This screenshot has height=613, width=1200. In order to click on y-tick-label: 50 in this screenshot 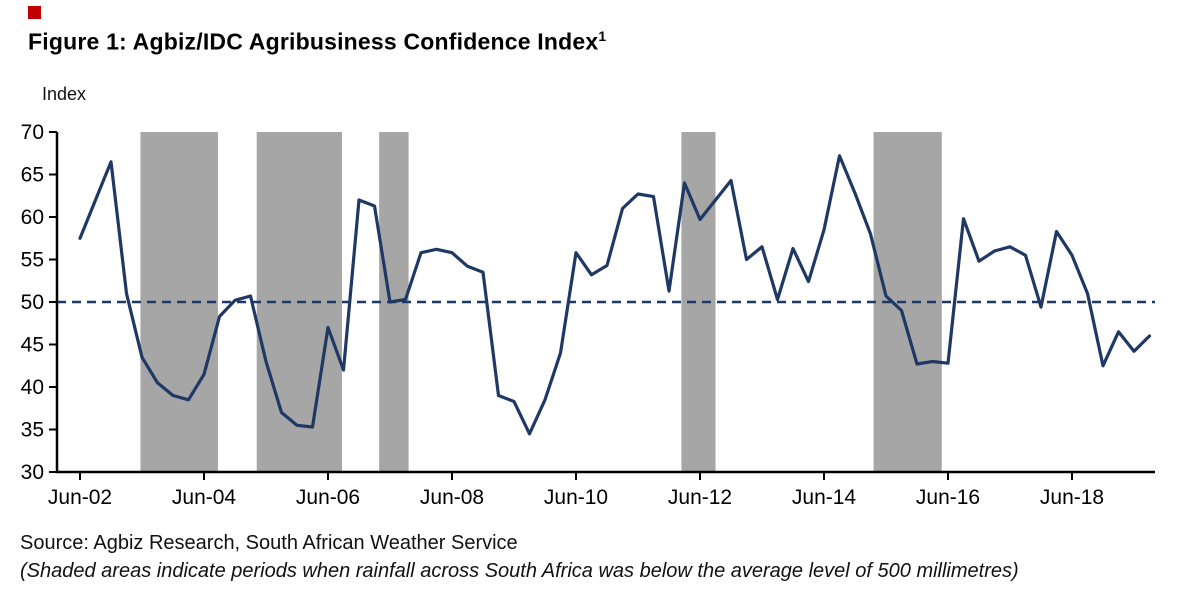, I will do `click(32, 302)`.